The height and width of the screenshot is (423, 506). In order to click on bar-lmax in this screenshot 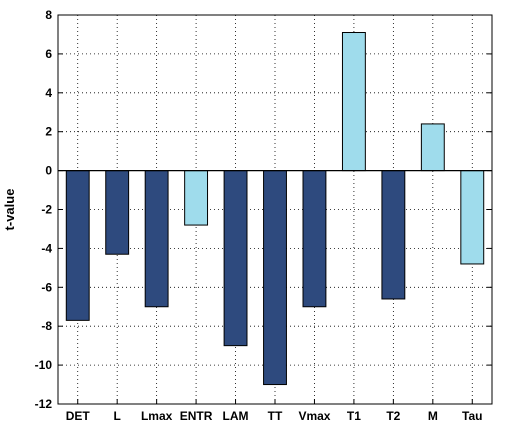, I will do `click(156, 239)`.